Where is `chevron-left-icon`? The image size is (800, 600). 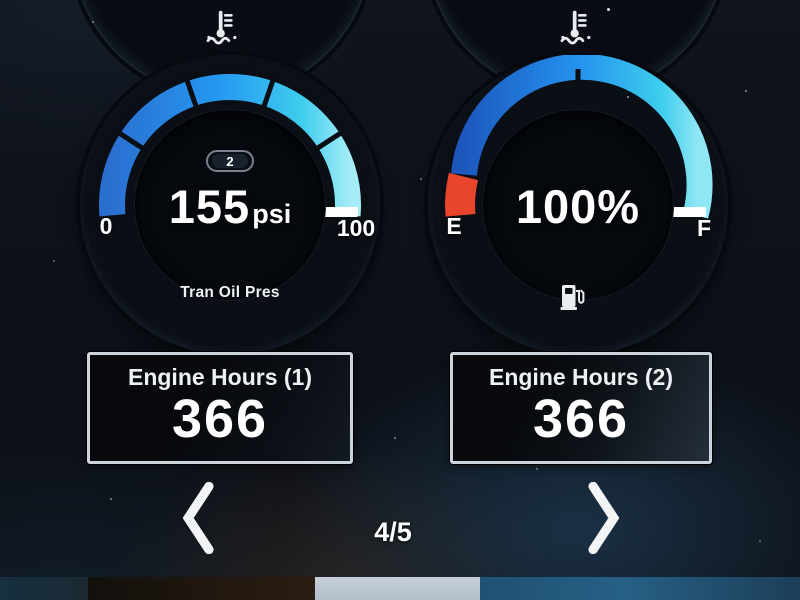
chevron-left-icon is located at coordinates (198, 518).